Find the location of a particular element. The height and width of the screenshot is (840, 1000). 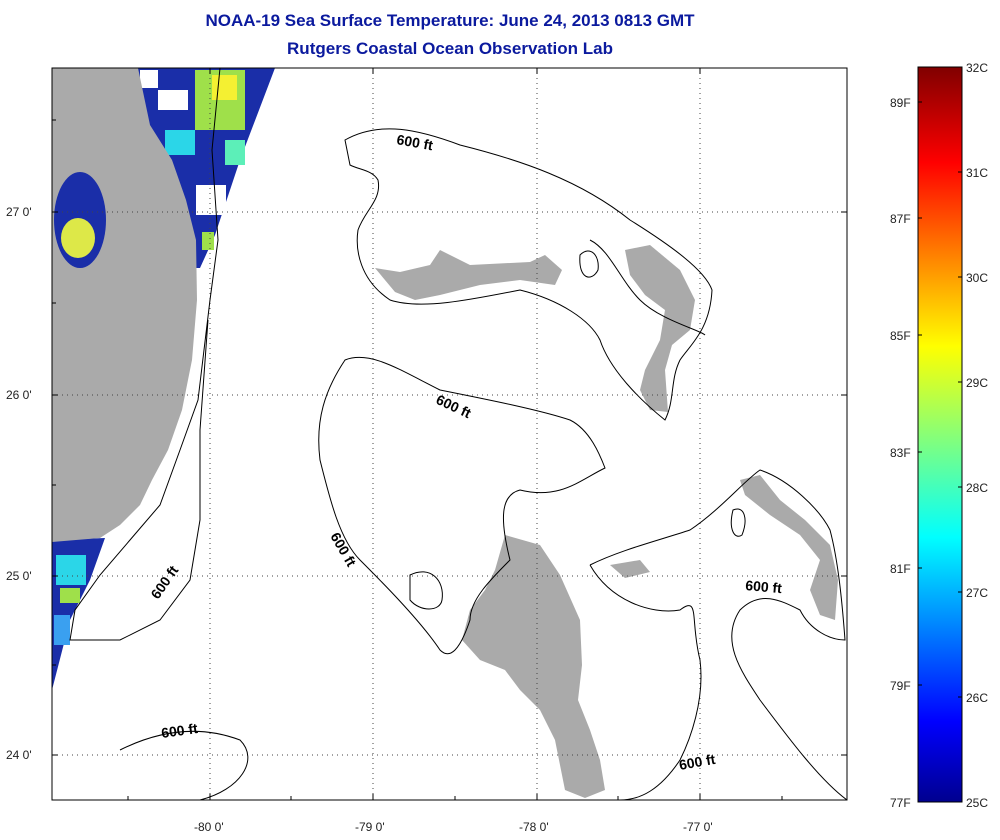

lake-okeechobee is located at coordinates (80, 220).